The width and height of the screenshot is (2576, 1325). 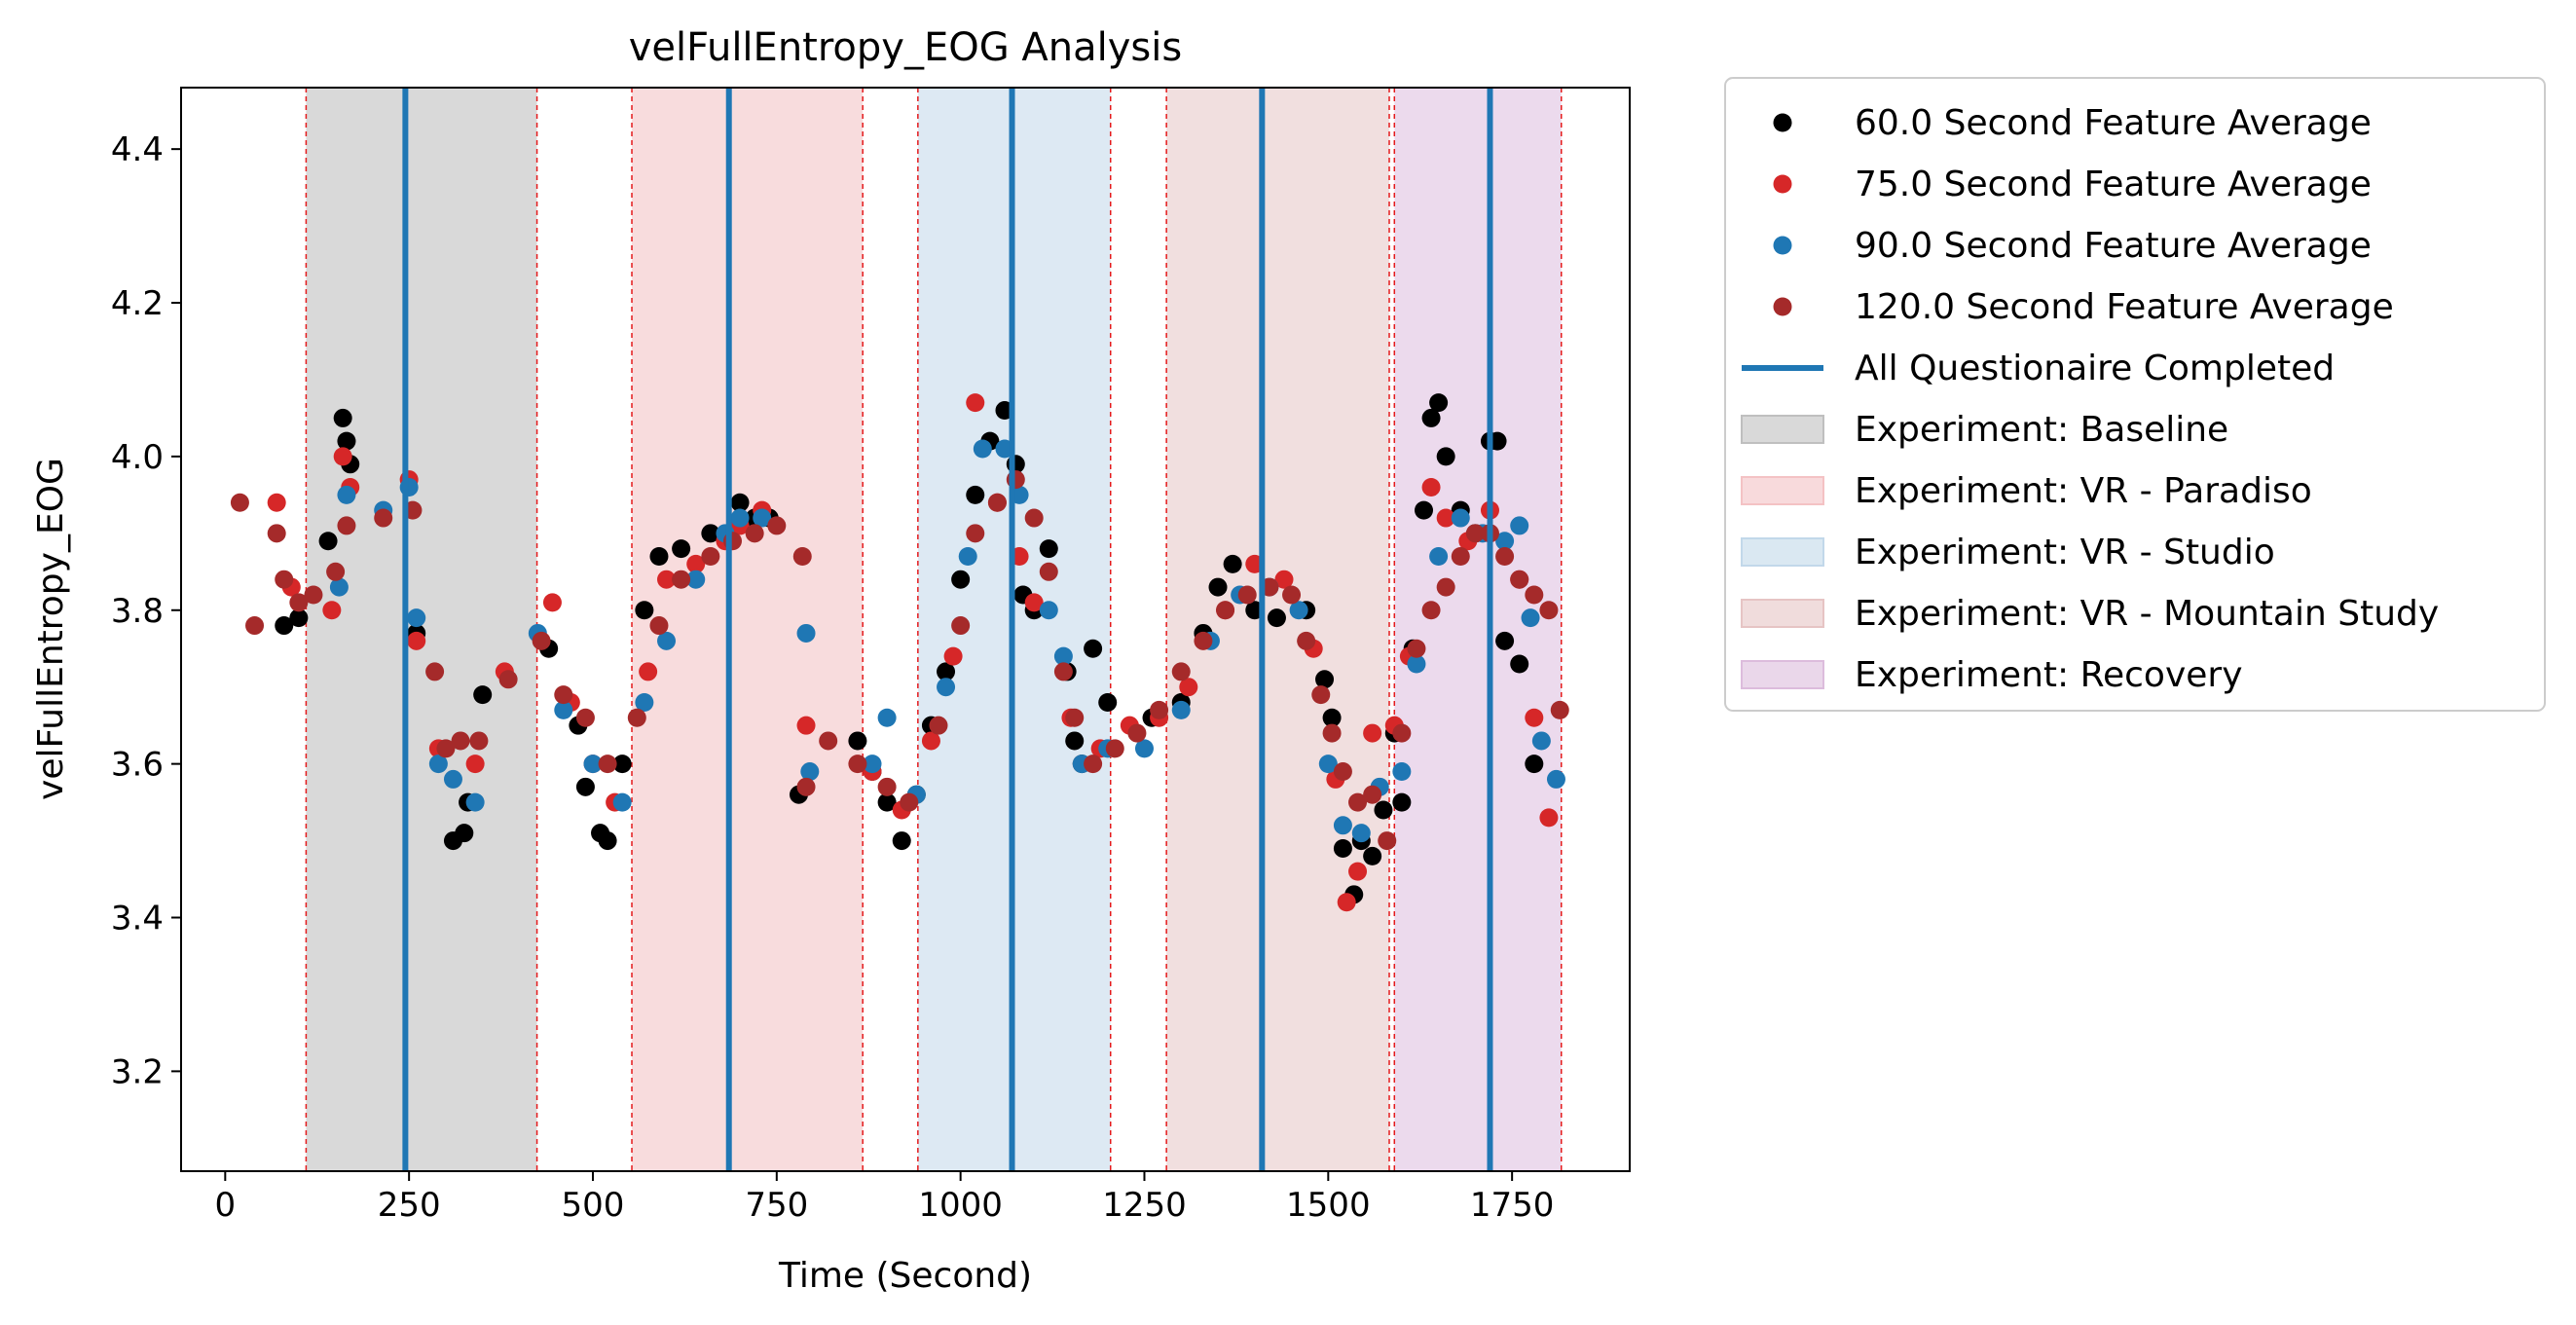 What do you see at coordinates (2049, 675) in the screenshot?
I see `legend-label-9: Experiment: Recovery` at bounding box center [2049, 675].